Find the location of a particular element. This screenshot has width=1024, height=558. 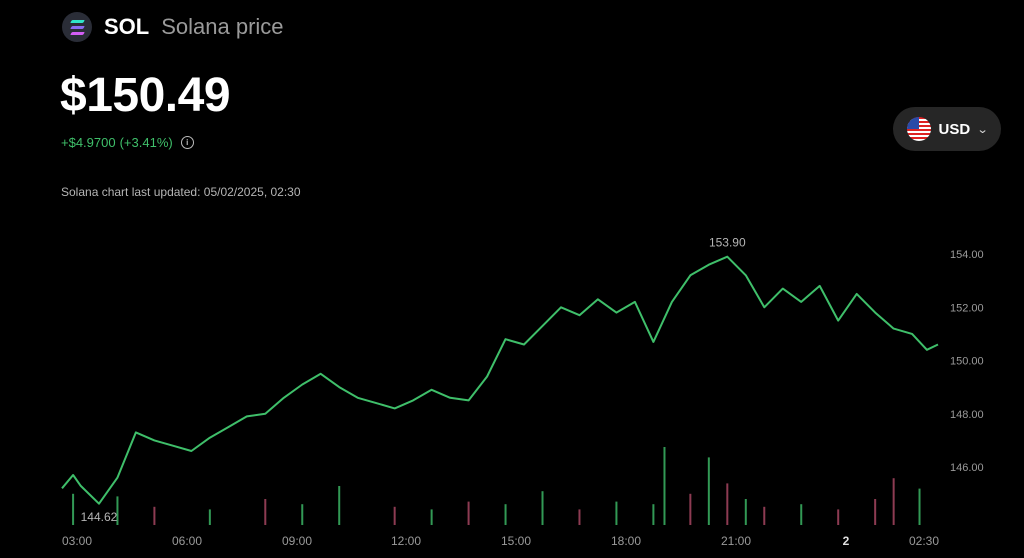

low-annotation: 144.62 is located at coordinates (99, 517).